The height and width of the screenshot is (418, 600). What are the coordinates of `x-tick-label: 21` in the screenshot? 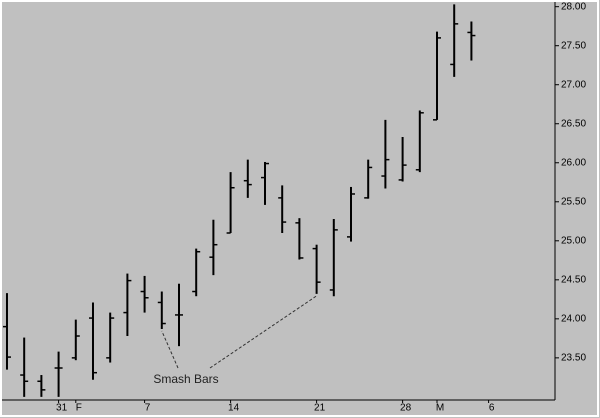 It's located at (320, 408).